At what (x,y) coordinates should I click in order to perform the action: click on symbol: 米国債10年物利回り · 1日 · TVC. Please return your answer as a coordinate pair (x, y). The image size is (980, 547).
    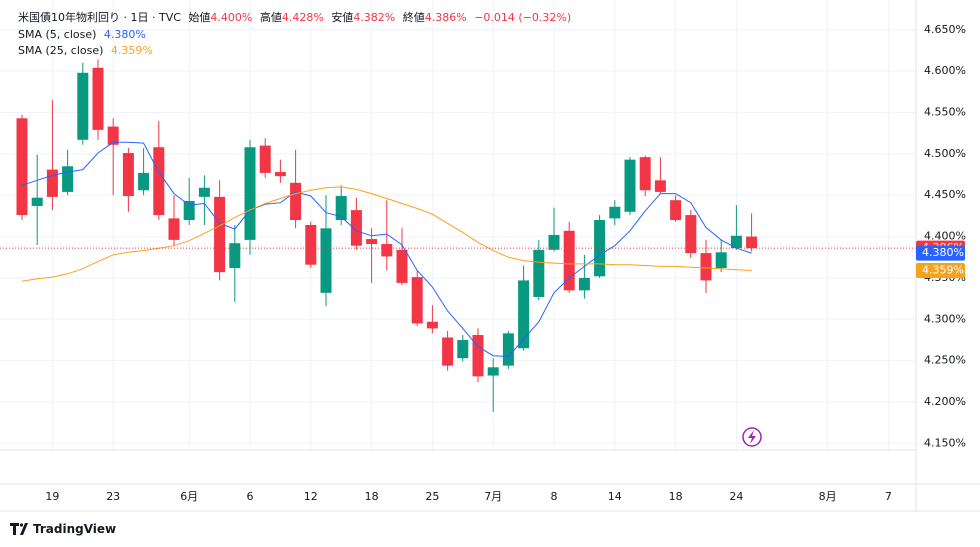
    Looking at the image, I should click on (99, 17).